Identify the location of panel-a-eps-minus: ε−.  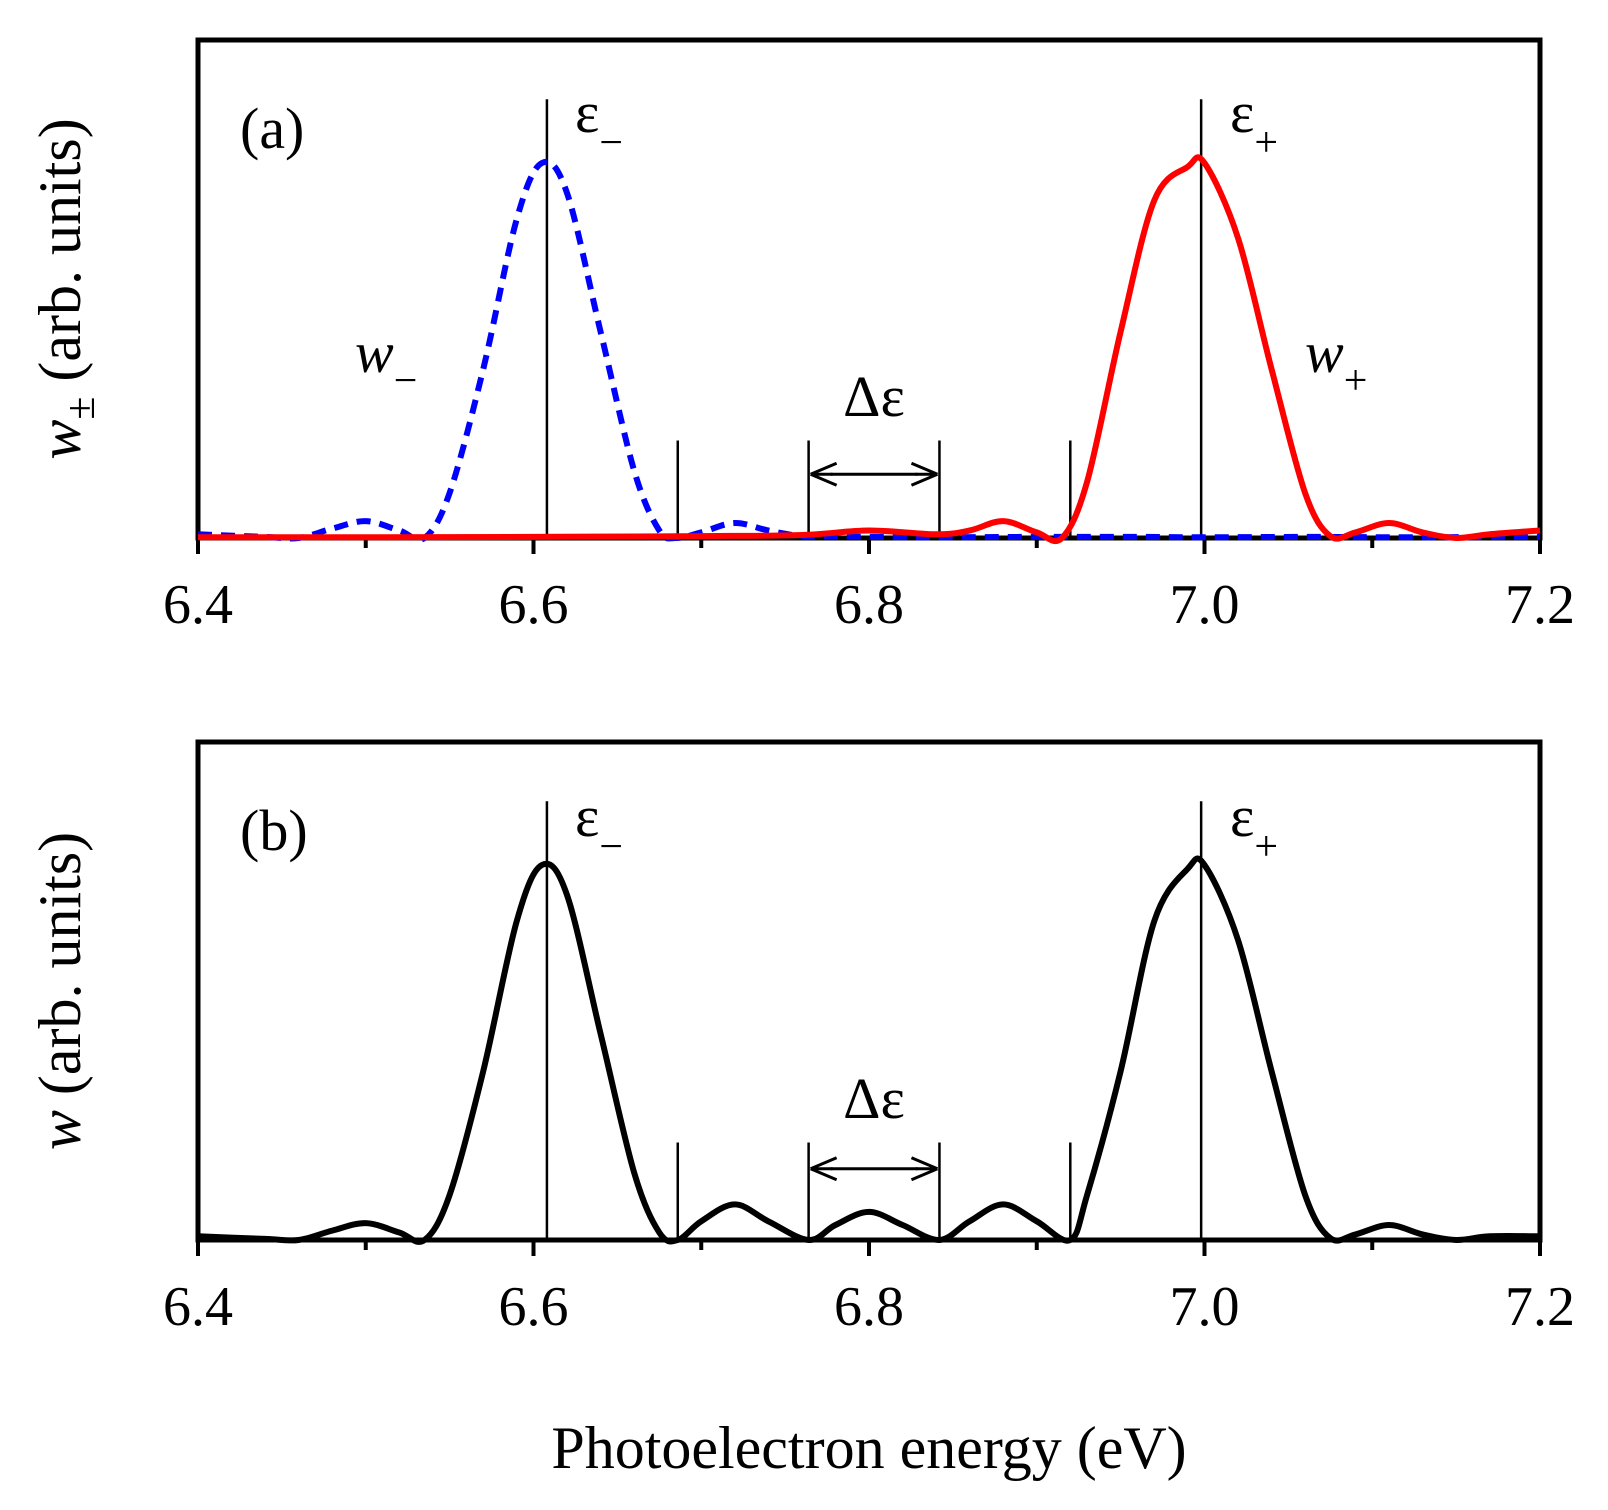
(599, 123).